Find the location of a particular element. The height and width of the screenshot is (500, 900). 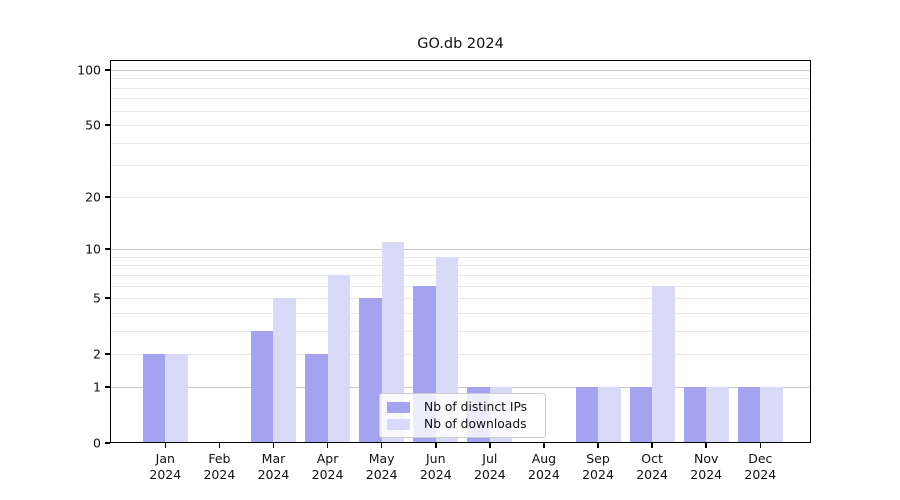

bar-distinct-ips-jan is located at coordinates (154, 398).